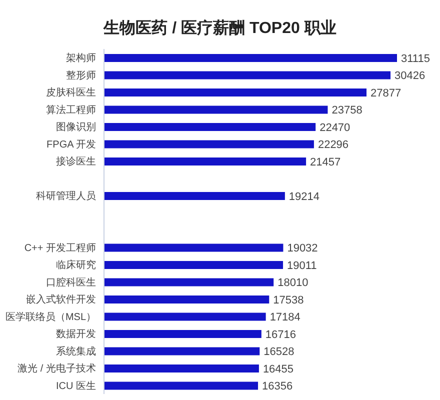  What do you see at coordinates (279, 352) in the screenshot?
I see `data-label: 16528` at bounding box center [279, 352].